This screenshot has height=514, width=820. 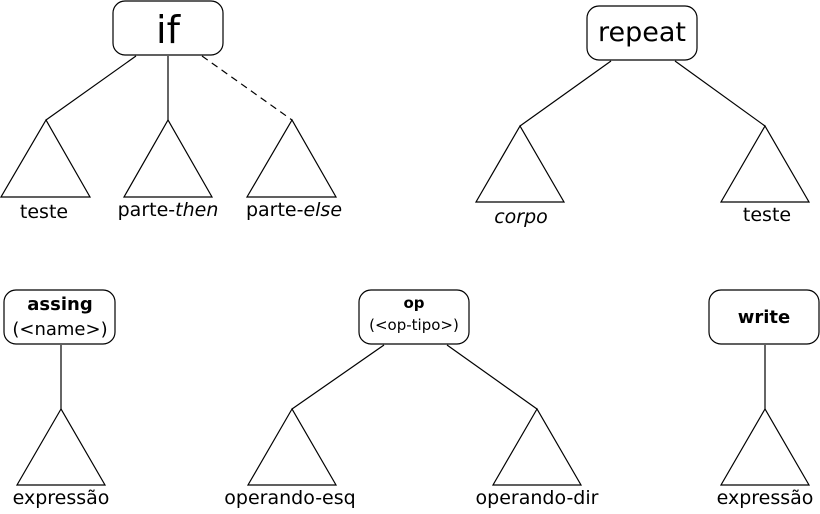 What do you see at coordinates (521, 217) in the screenshot?
I see `repeat-child-corpo-label: corpo` at bounding box center [521, 217].